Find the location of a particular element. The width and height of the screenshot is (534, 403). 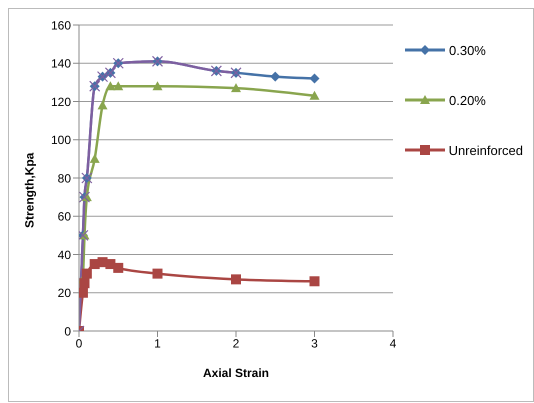

legend-label: Unreinforced is located at coordinates (485, 150).